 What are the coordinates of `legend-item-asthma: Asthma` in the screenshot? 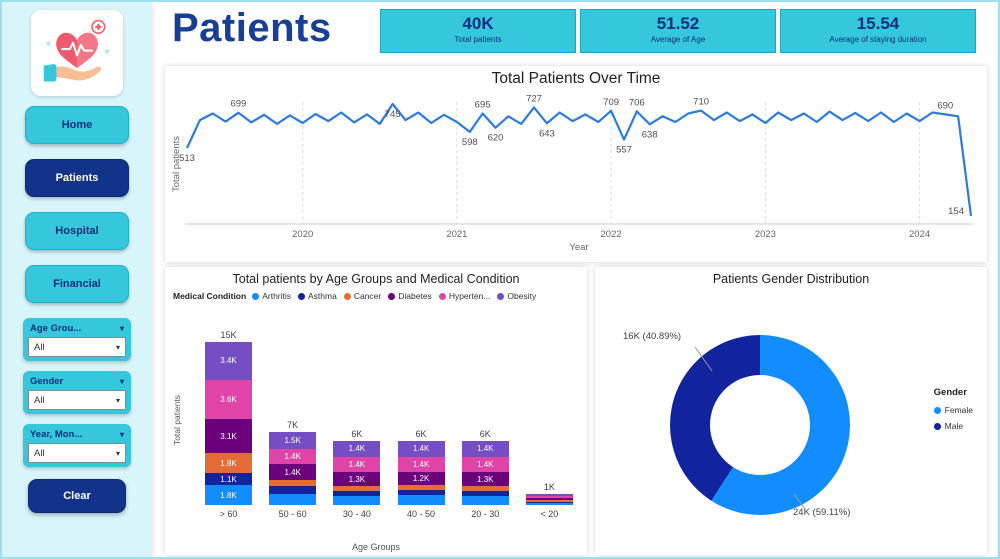 It's located at (317, 296).